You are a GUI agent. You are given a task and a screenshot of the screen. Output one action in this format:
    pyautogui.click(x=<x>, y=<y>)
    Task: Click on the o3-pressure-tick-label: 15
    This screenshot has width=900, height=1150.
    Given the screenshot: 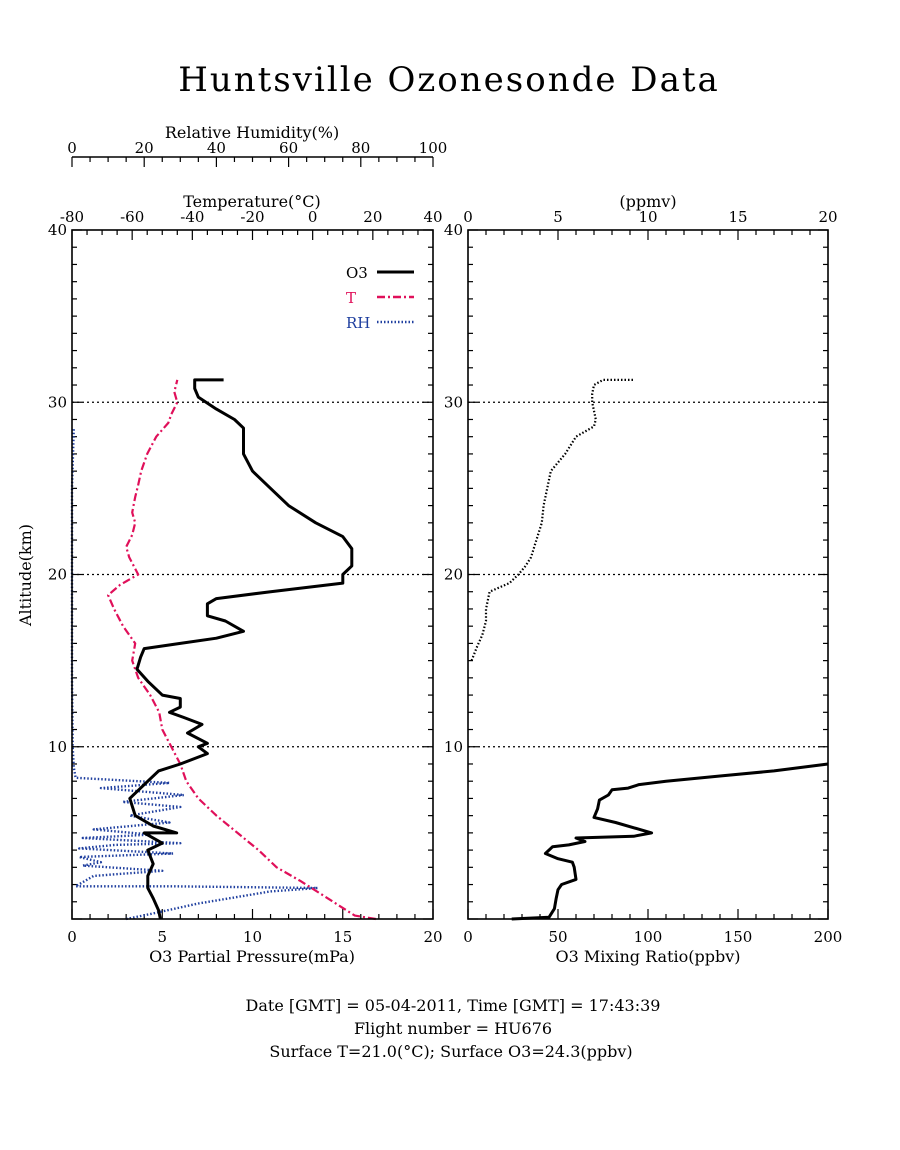 What is the action you would take?
    pyautogui.click(x=342, y=937)
    